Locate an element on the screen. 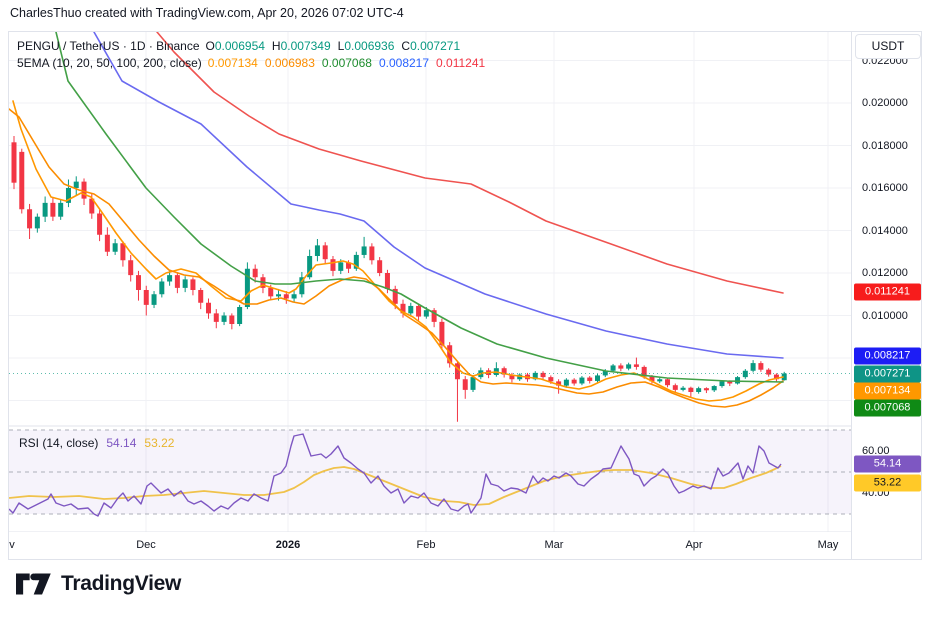 The width and height of the screenshot is (935, 620). ohlc-close: C0.007271 is located at coordinates (431, 46).